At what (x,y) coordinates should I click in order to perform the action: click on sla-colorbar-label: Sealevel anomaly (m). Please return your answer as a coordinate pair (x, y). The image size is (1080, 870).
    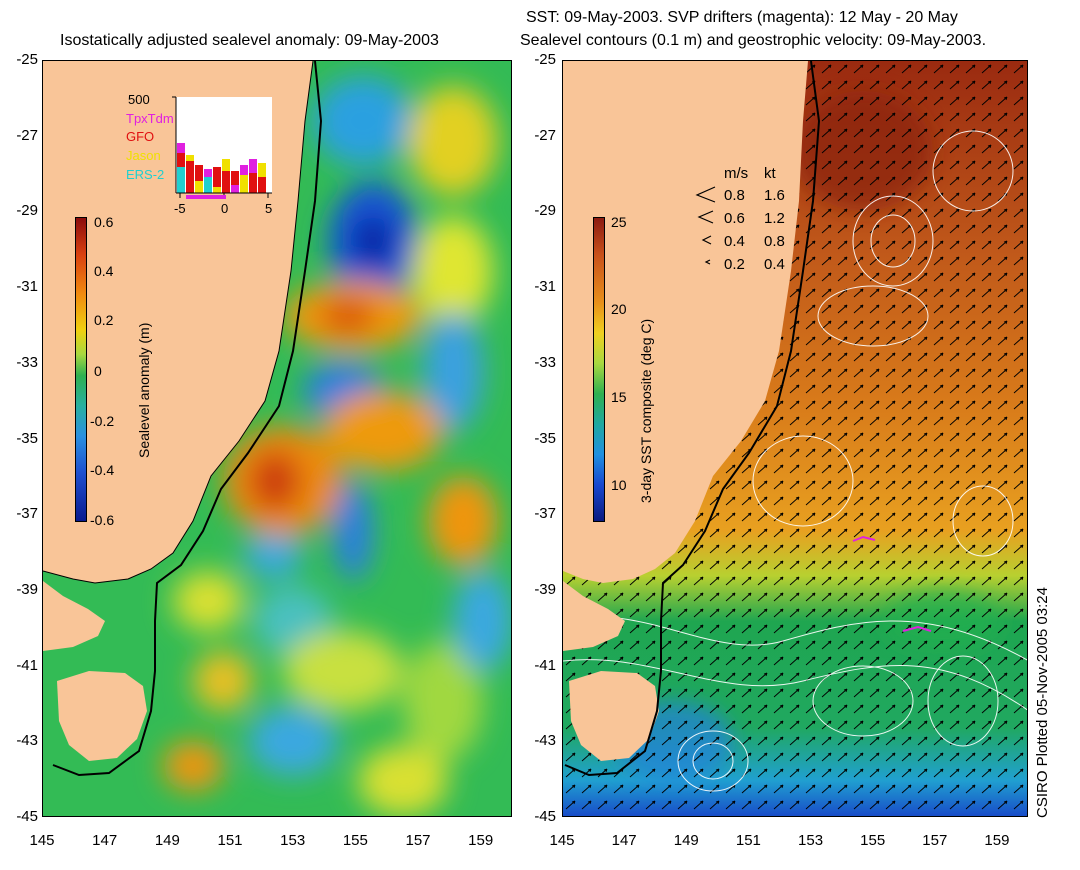
    Looking at the image, I should click on (144, 390).